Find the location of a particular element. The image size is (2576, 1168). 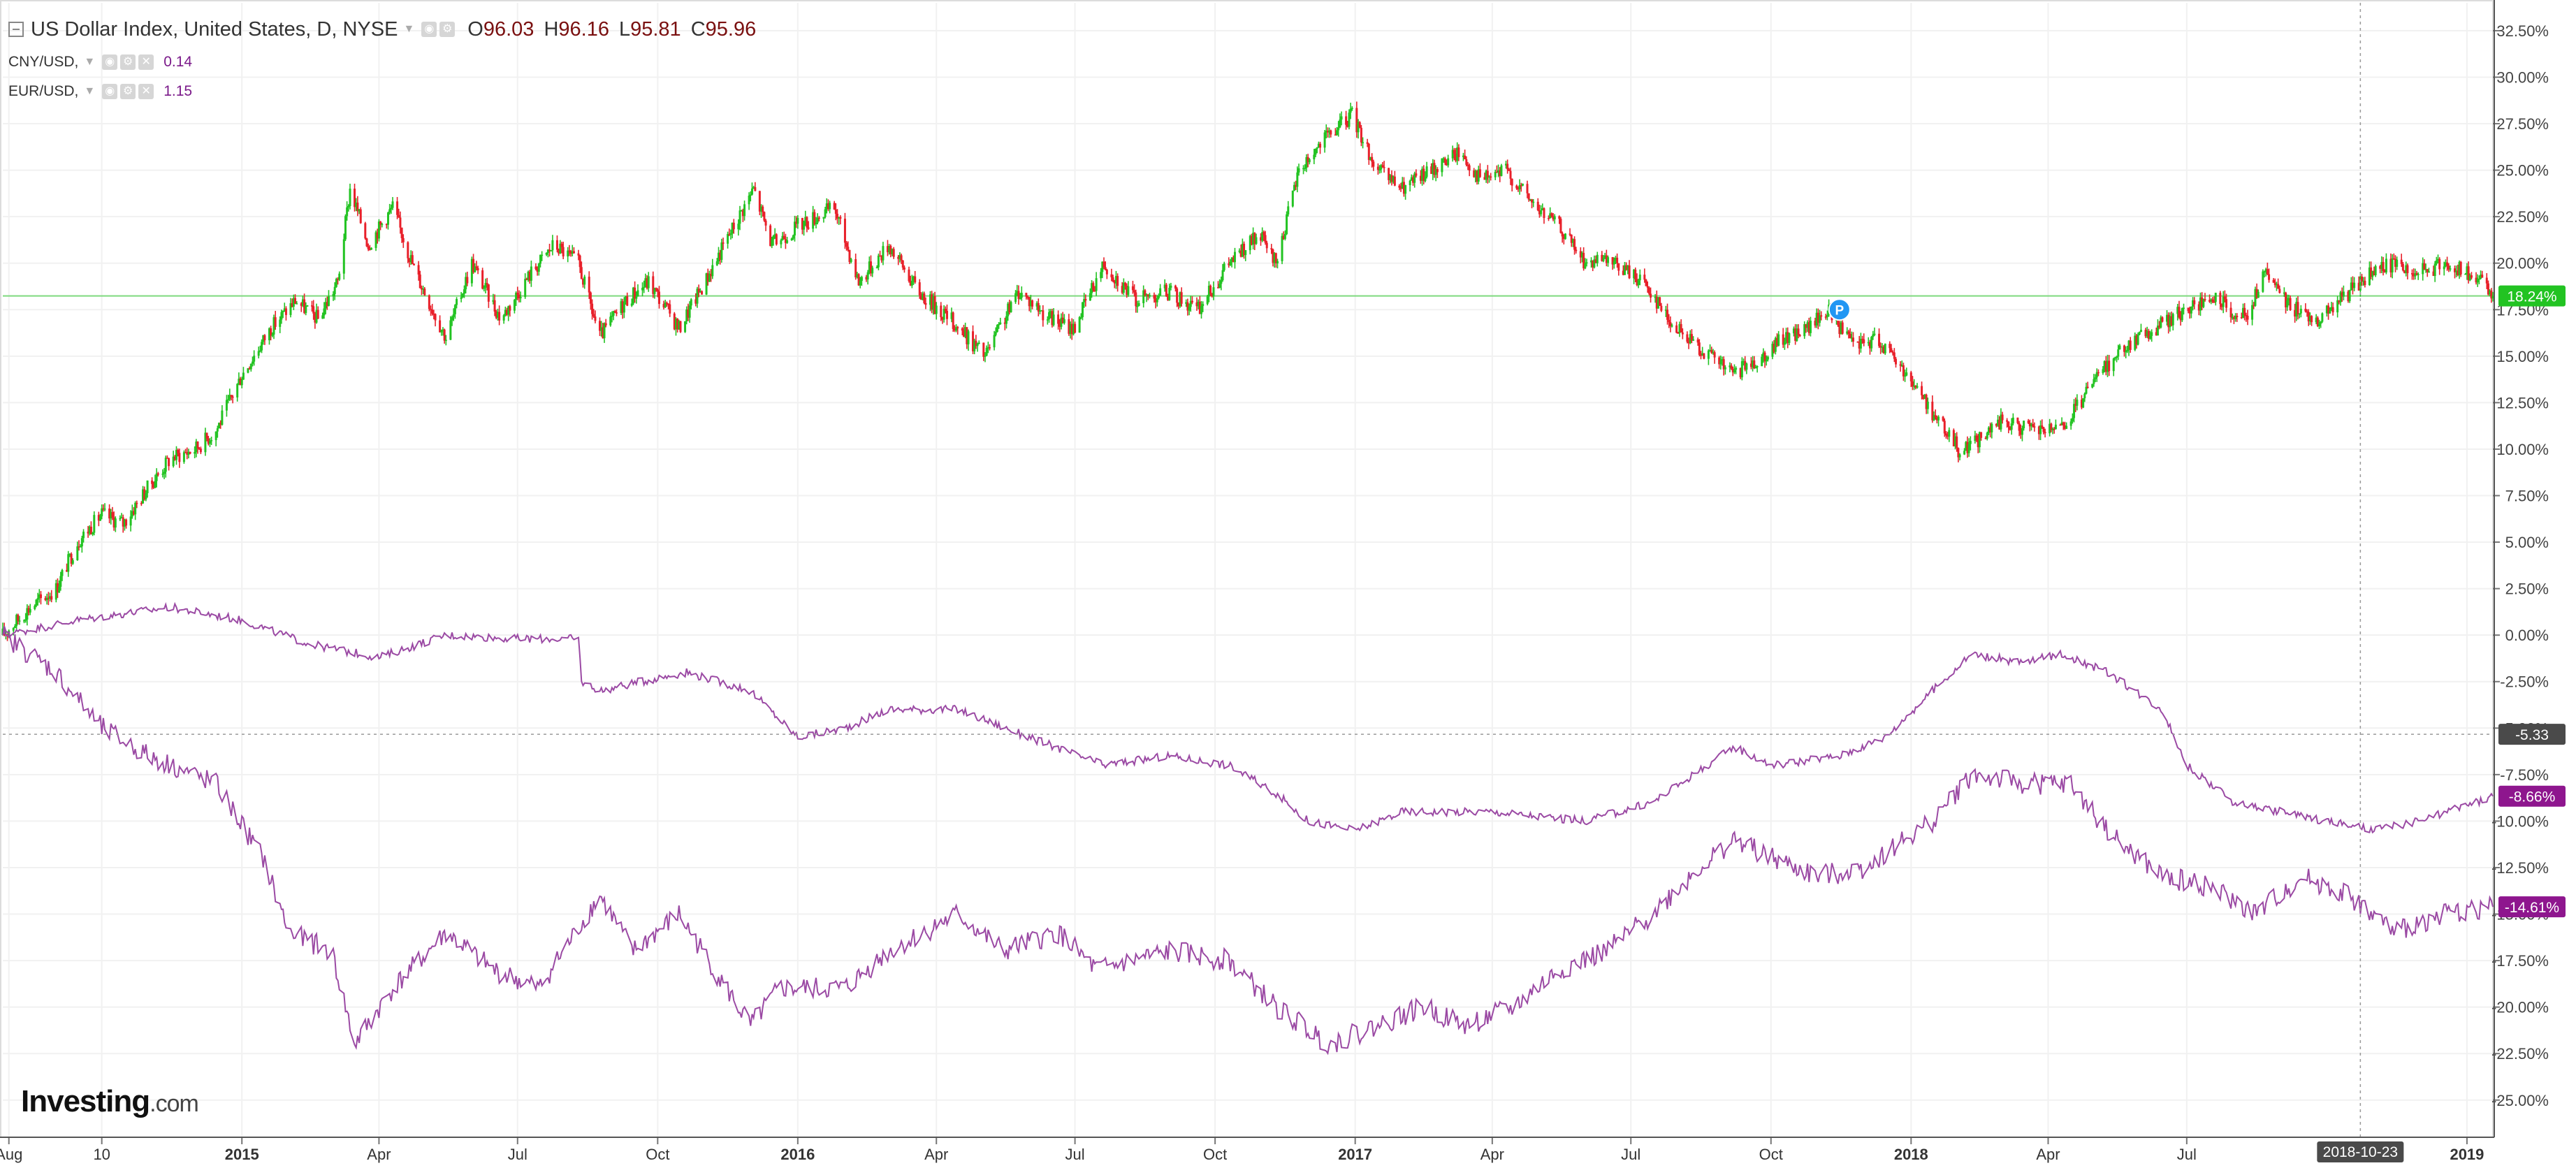

legend-cny-label: CNY/USD, is located at coordinates (43, 62).